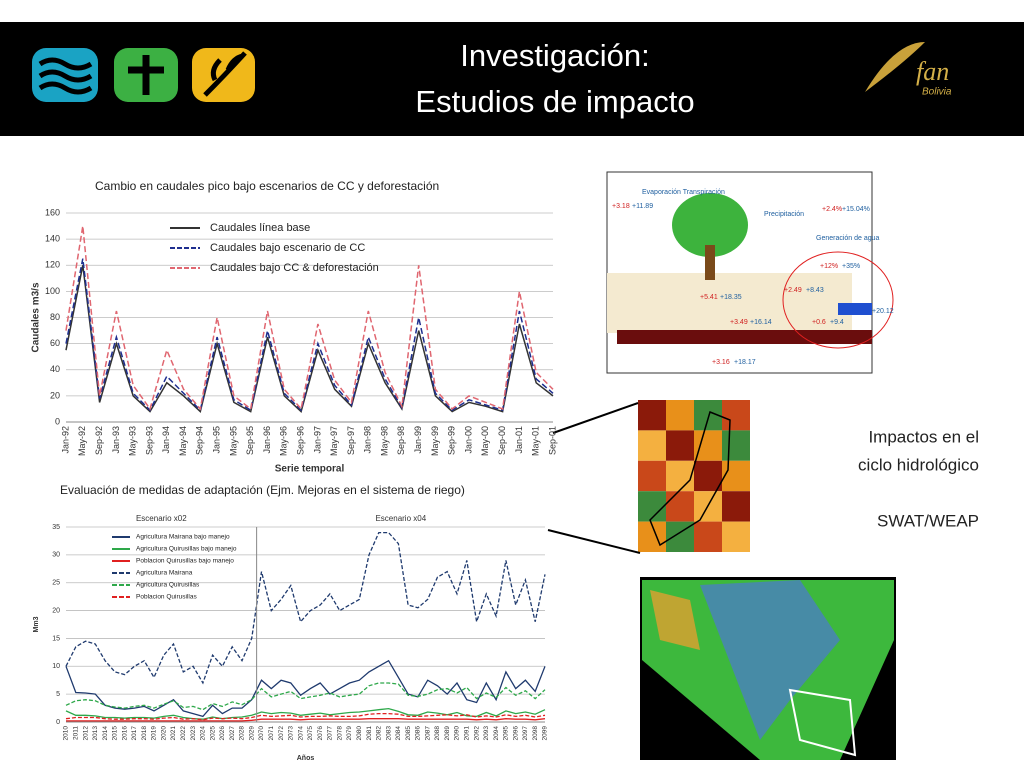  I want to click on x-tick-label: May-98, so click(384, 441).